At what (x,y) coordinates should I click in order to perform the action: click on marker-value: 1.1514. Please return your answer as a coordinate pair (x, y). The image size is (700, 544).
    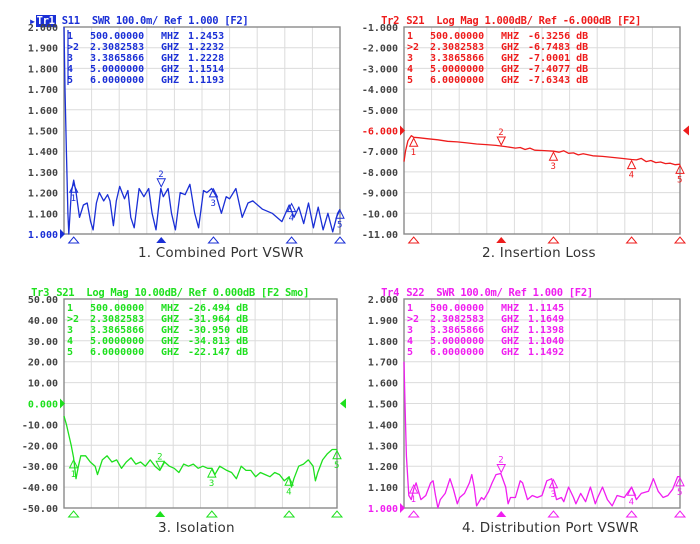
    Looking at the image, I should click on (206, 69).